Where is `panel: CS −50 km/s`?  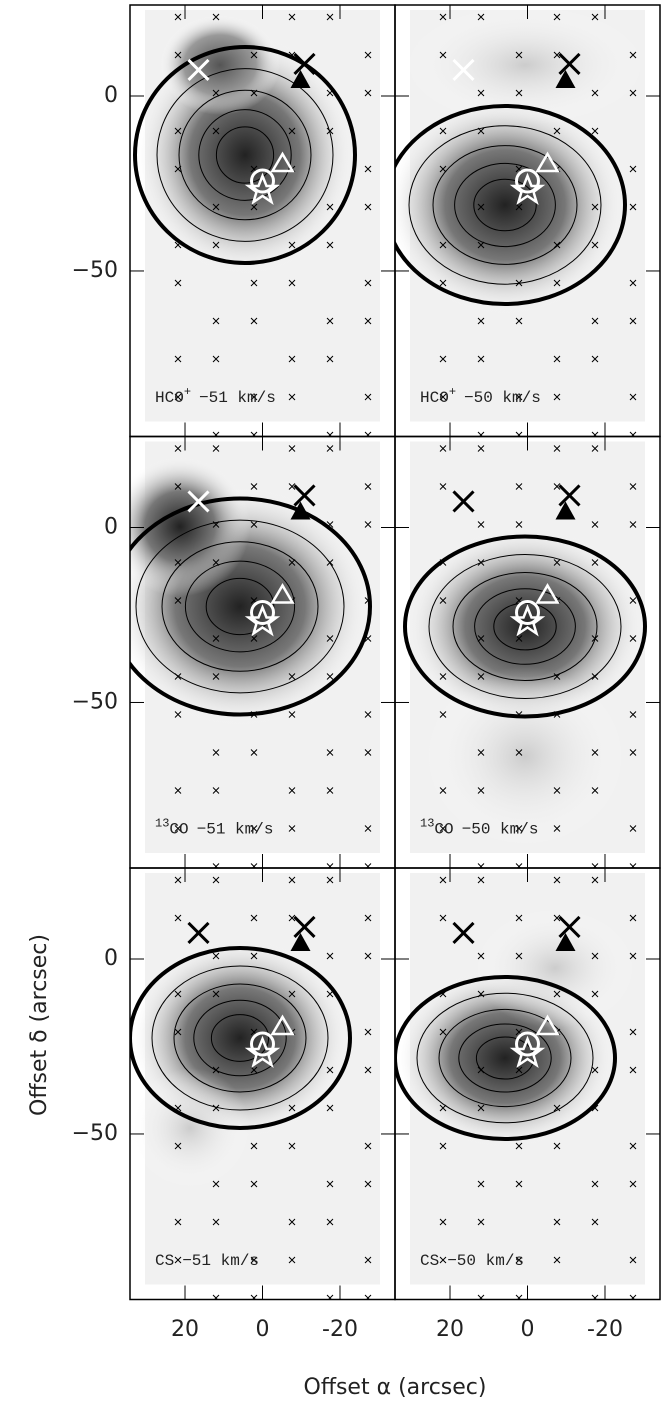
panel: CS −50 km/s is located at coordinates (527, 1084).